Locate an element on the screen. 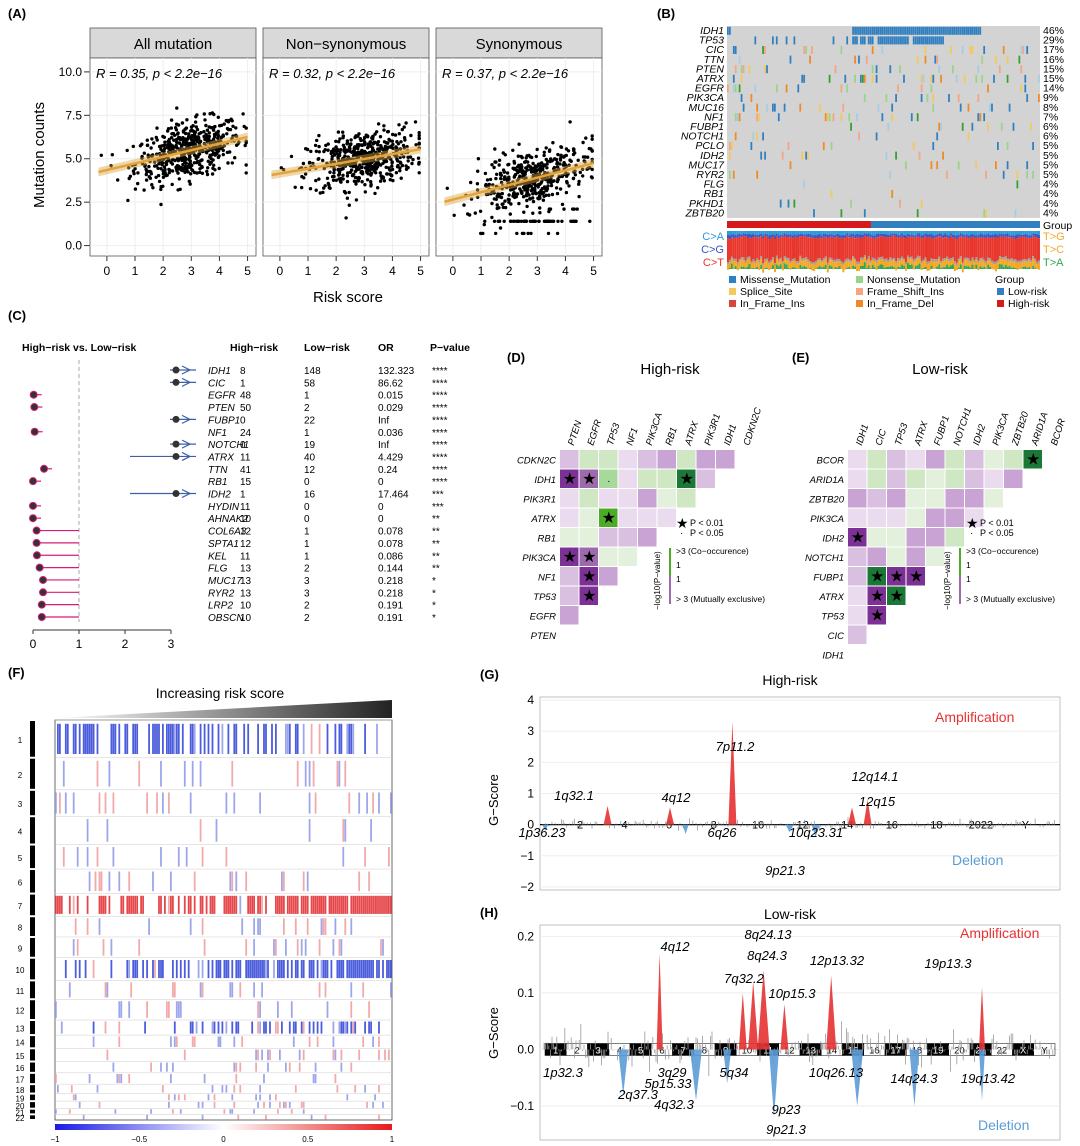  high-risk-count: 13 is located at coordinates (246, 581).